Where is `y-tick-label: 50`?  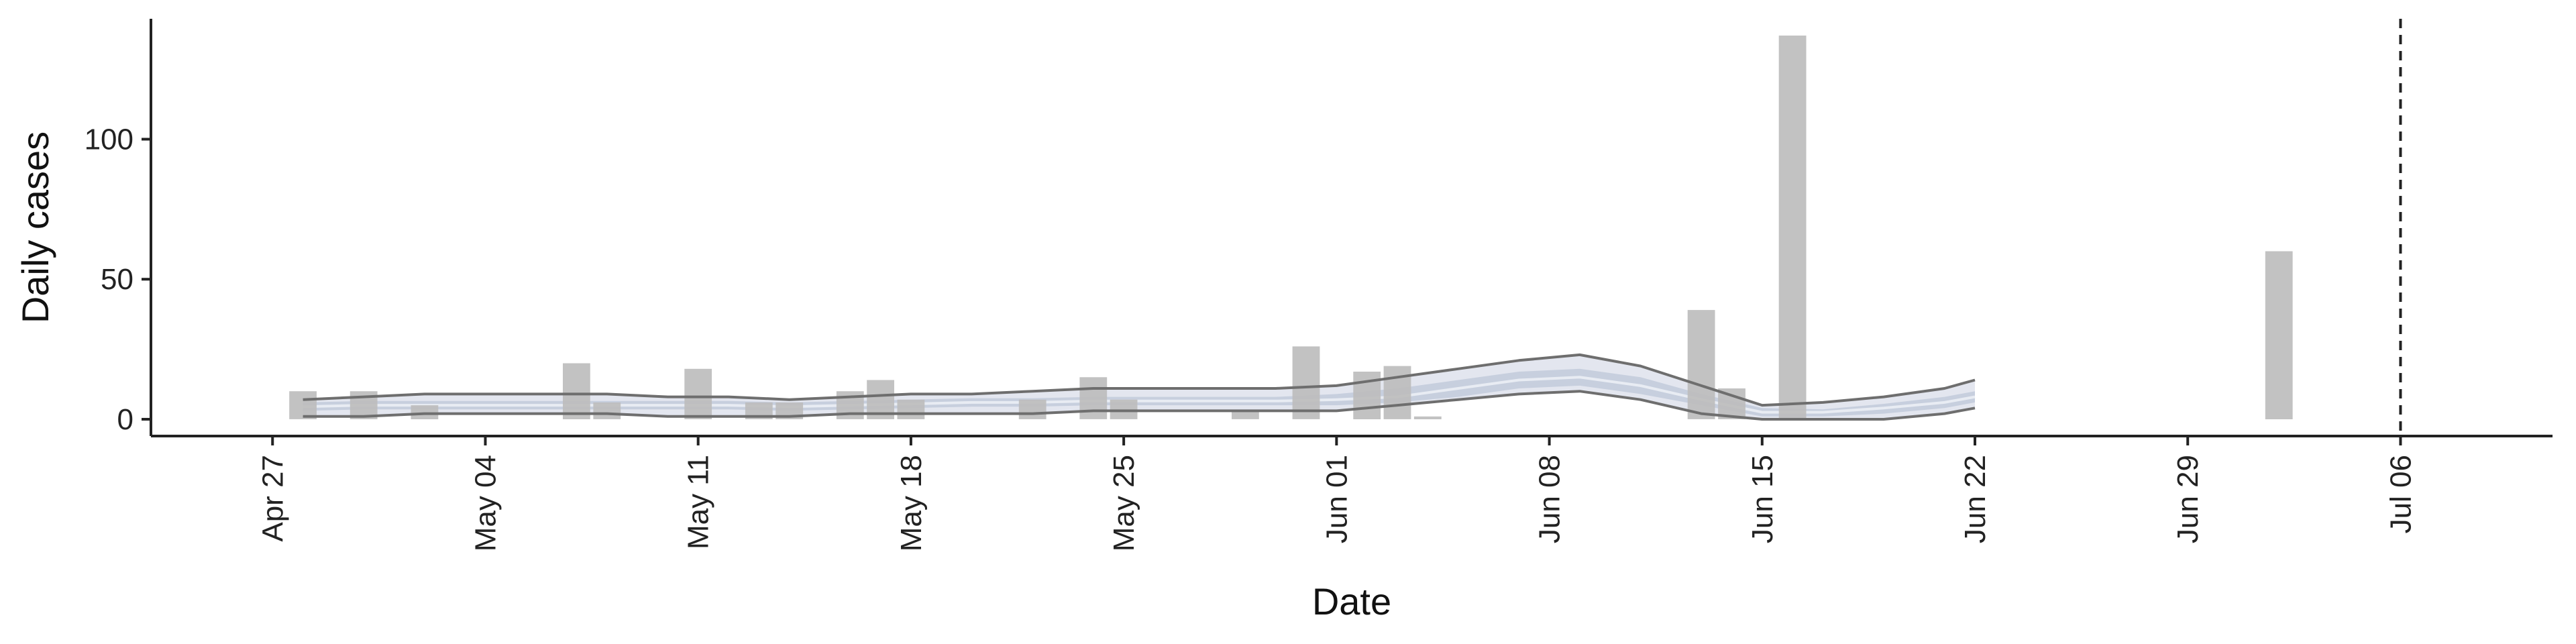 y-tick-label: 50 is located at coordinates (117, 279).